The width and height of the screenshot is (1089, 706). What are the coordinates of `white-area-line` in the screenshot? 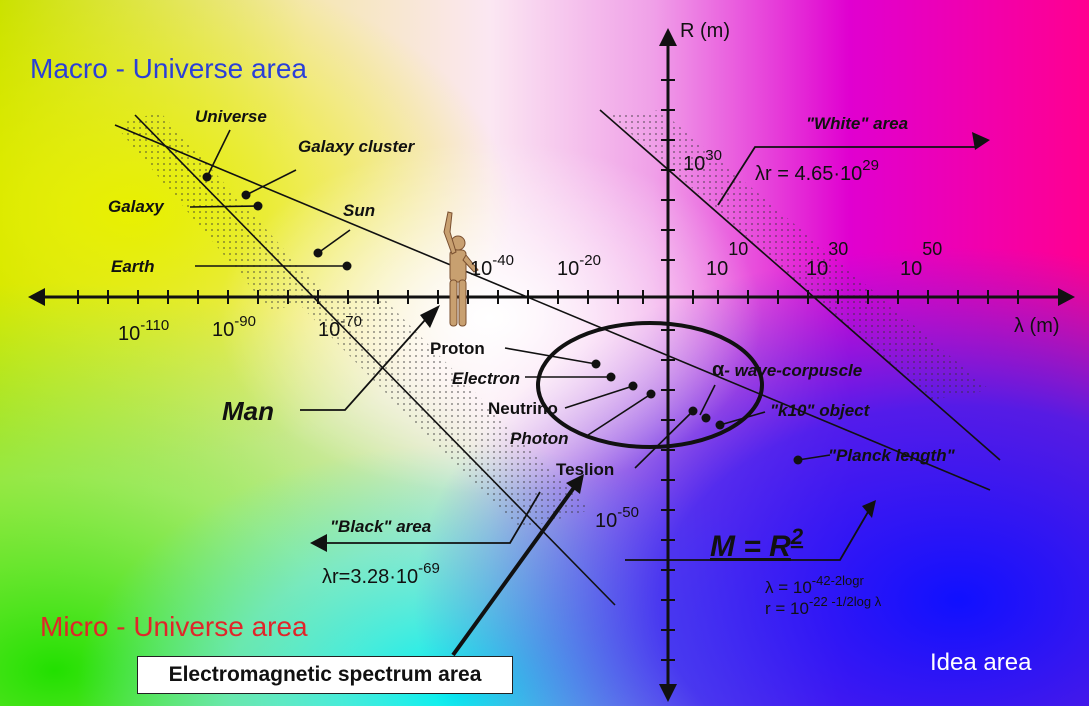 It's located at (846, 176).